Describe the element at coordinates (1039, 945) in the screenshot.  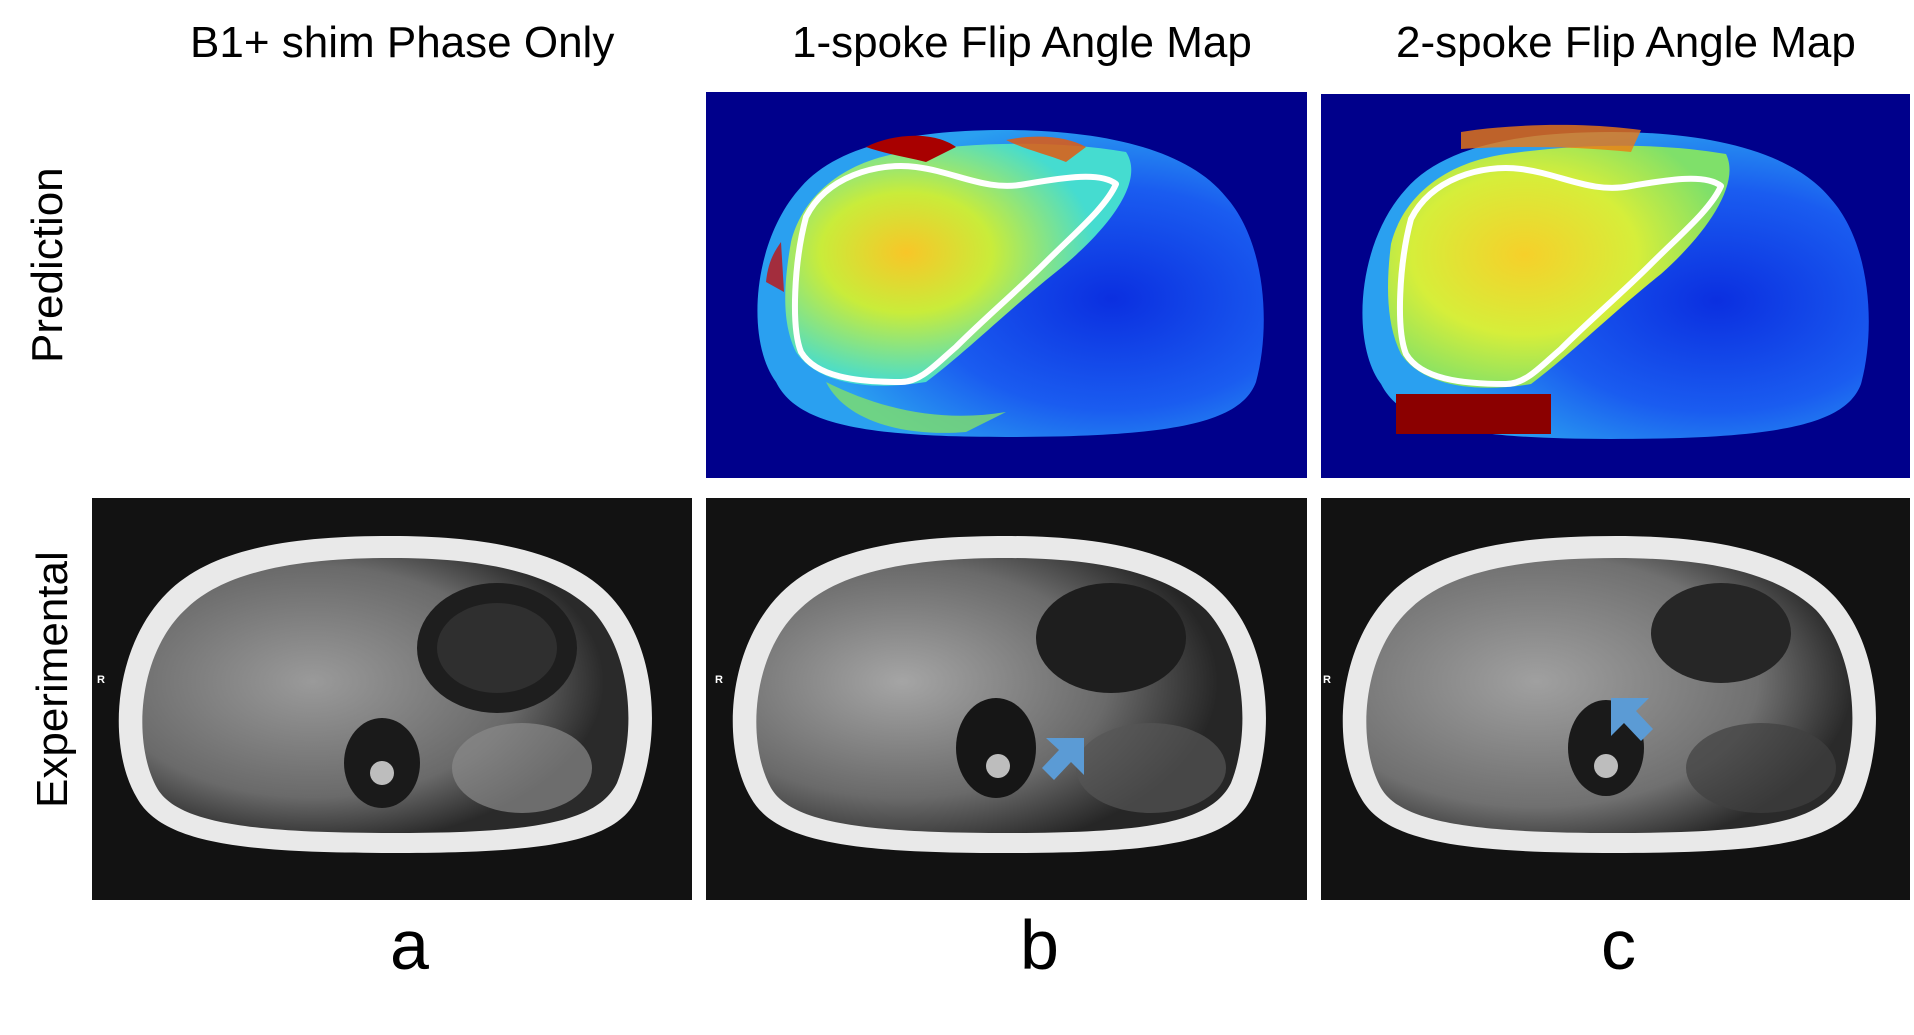
I see `column-letter-b: b` at that location.